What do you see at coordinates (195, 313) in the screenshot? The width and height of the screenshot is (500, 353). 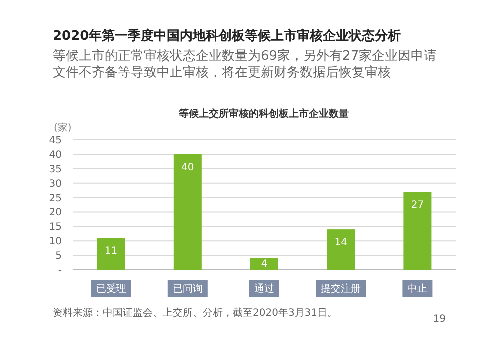 I see `text: 资料来源：中国证监会、上交所、分析，截至2020年3月31日。` at bounding box center [195, 313].